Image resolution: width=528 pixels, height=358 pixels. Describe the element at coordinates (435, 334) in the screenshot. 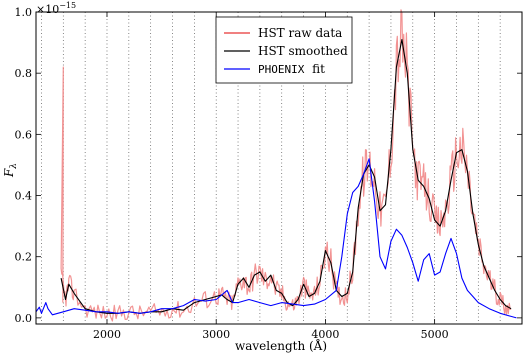

I see `x-tick-label: 5000` at that location.